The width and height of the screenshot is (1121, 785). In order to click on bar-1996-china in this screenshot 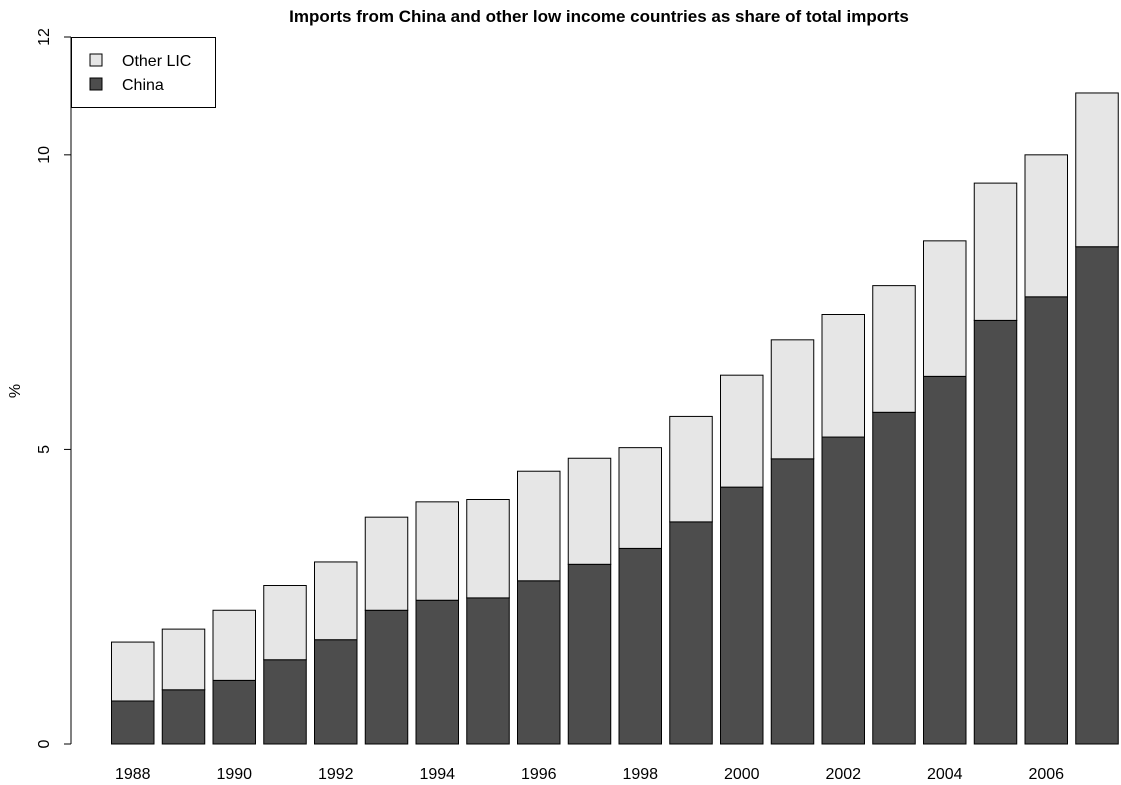, I will do `click(539, 662)`.